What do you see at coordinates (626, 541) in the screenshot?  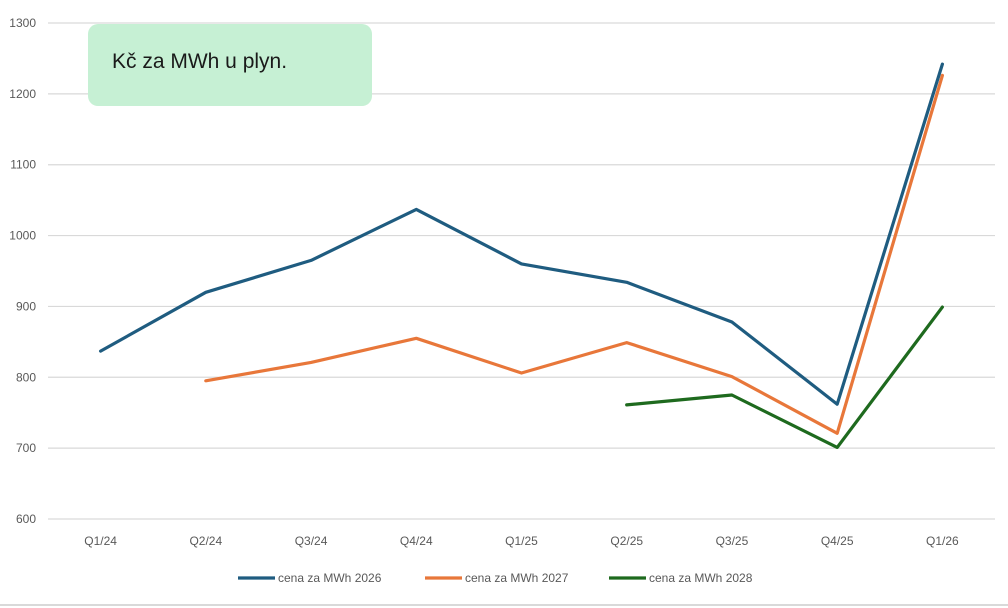 I see `x-tick-label: Q2/25` at bounding box center [626, 541].